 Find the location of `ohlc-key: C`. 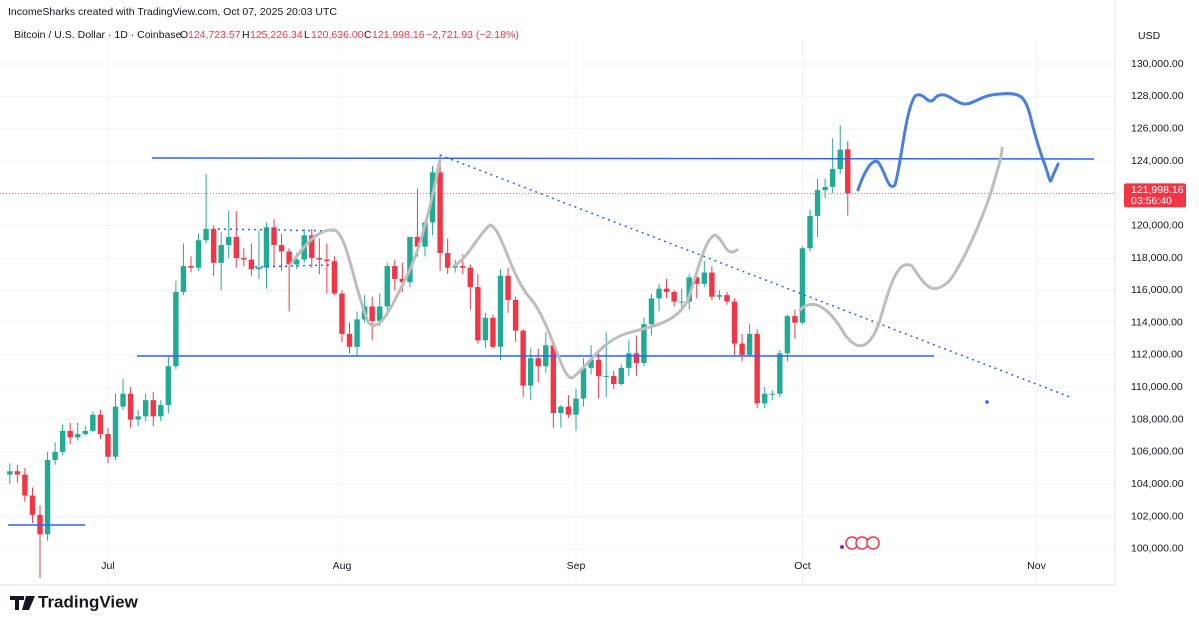

ohlc-key: C is located at coordinates (368, 35).